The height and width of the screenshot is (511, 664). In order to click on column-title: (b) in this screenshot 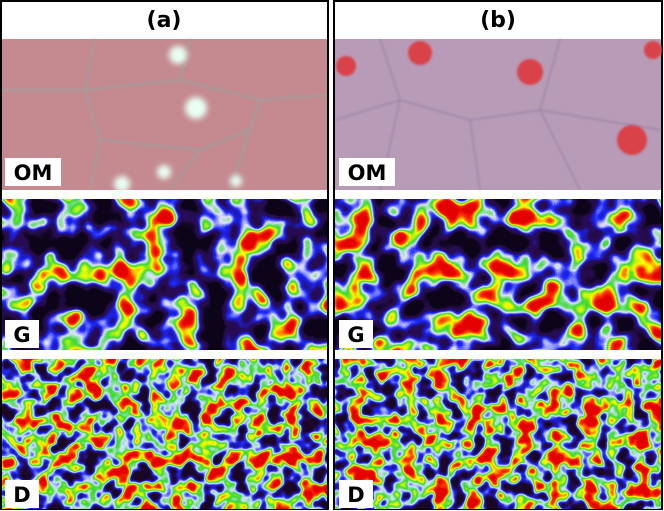, I will do `click(498, 20)`.